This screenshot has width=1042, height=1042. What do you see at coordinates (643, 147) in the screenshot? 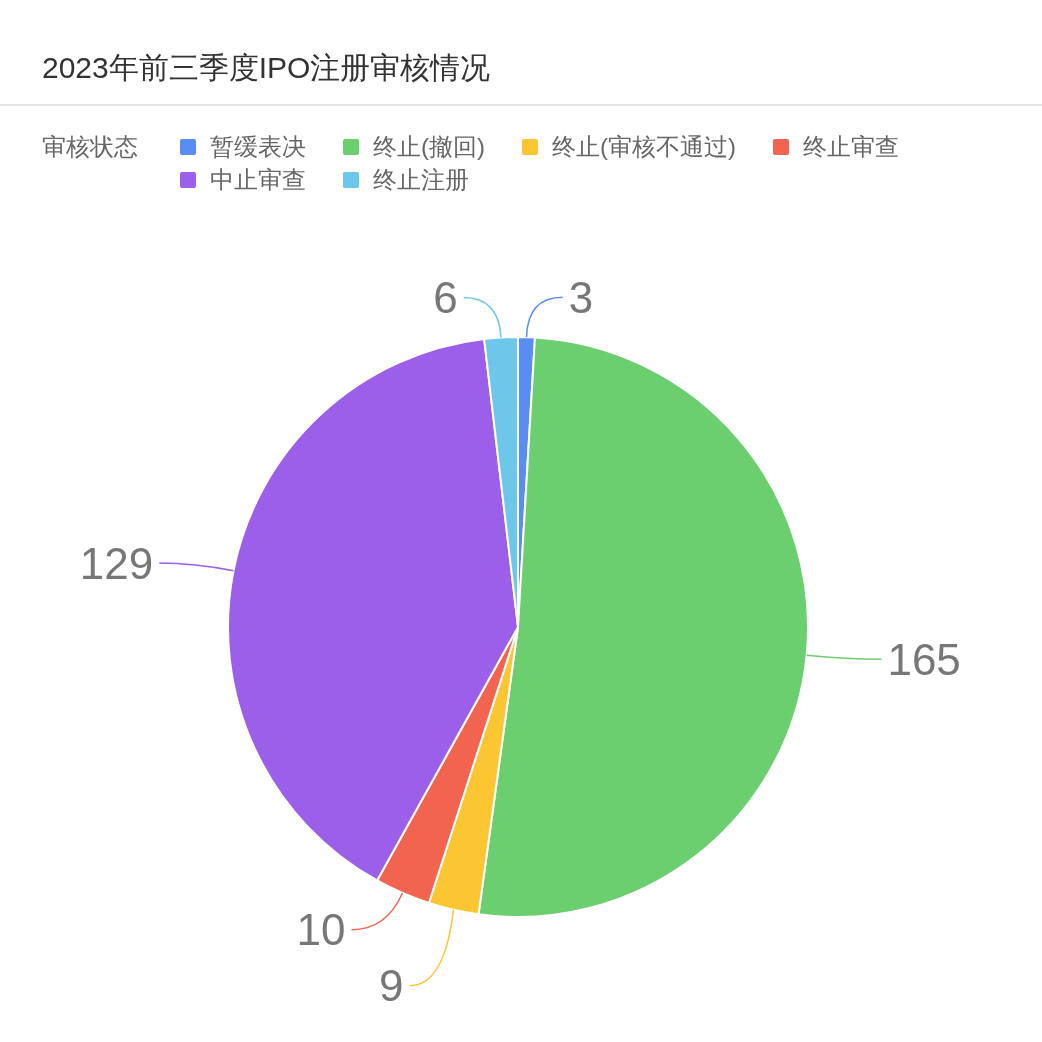
I see `legend-label: 终止(审核不通过)` at bounding box center [643, 147].